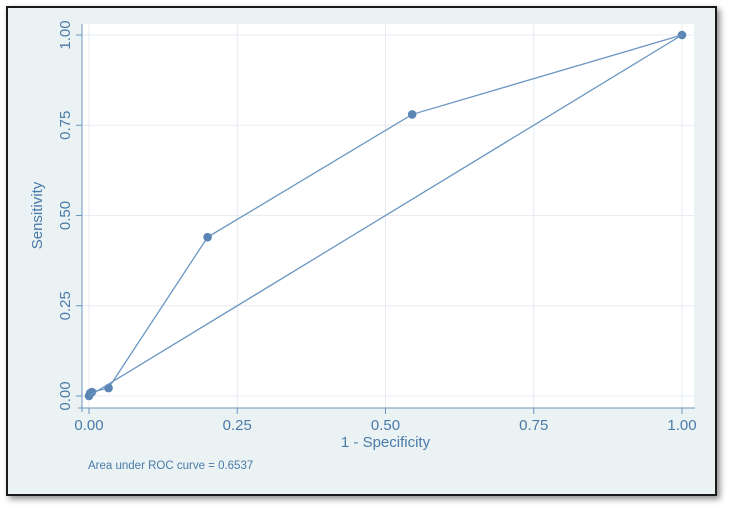 The width and height of the screenshot is (729, 508). What do you see at coordinates (170, 466) in the screenshot?
I see `auc-annotation: Area under ROC curve = 0.6537` at bounding box center [170, 466].